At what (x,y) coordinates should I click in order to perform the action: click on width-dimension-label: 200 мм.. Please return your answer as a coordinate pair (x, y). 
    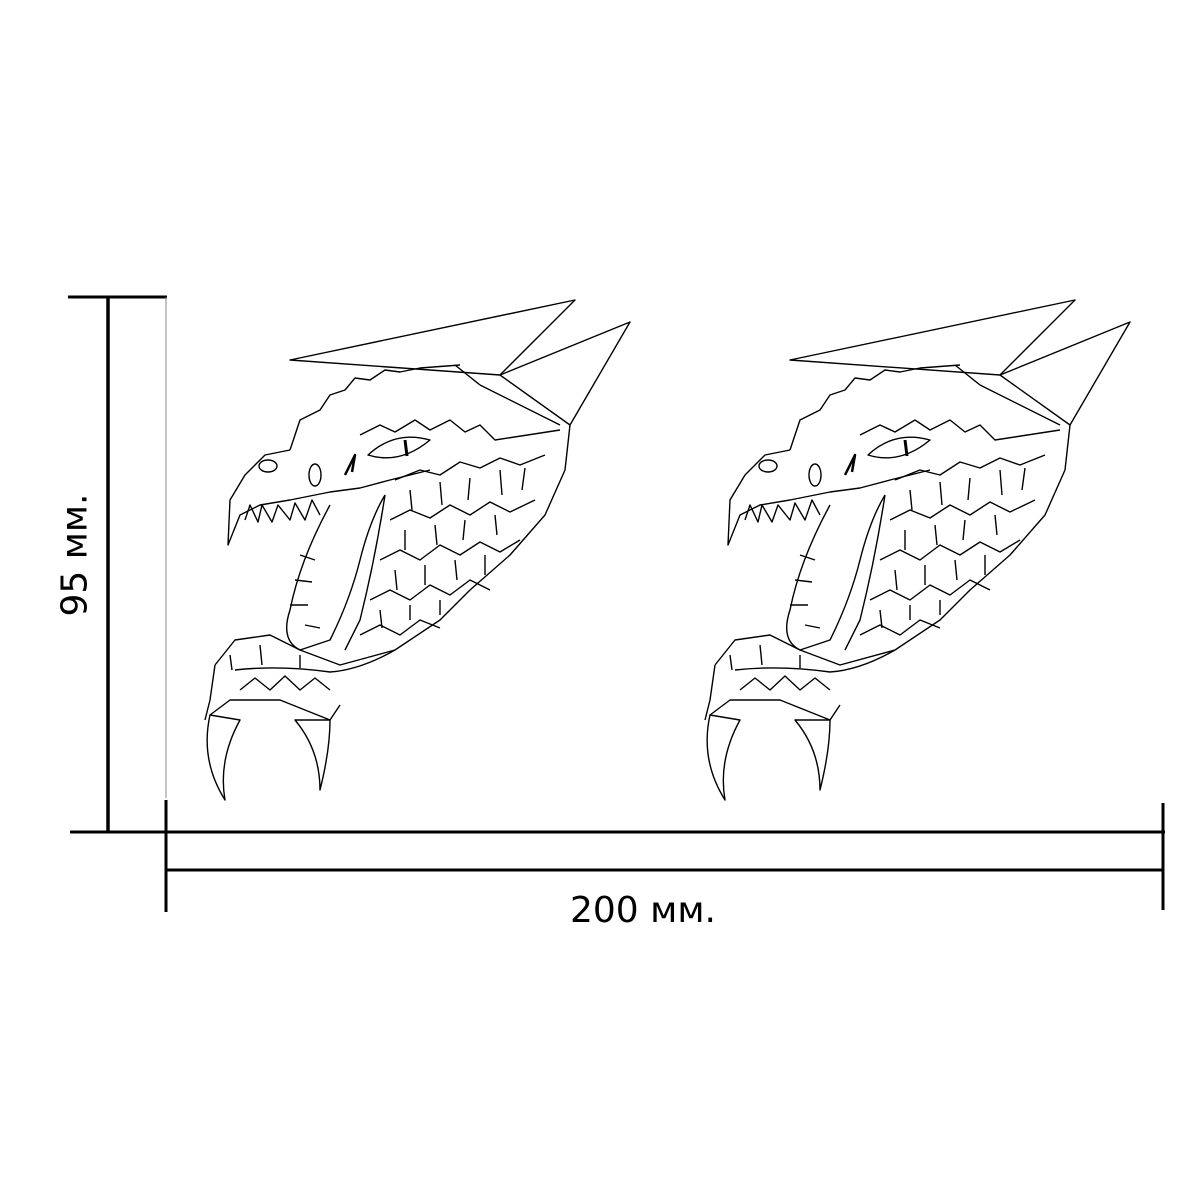
    Looking at the image, I should click on (643, 910).